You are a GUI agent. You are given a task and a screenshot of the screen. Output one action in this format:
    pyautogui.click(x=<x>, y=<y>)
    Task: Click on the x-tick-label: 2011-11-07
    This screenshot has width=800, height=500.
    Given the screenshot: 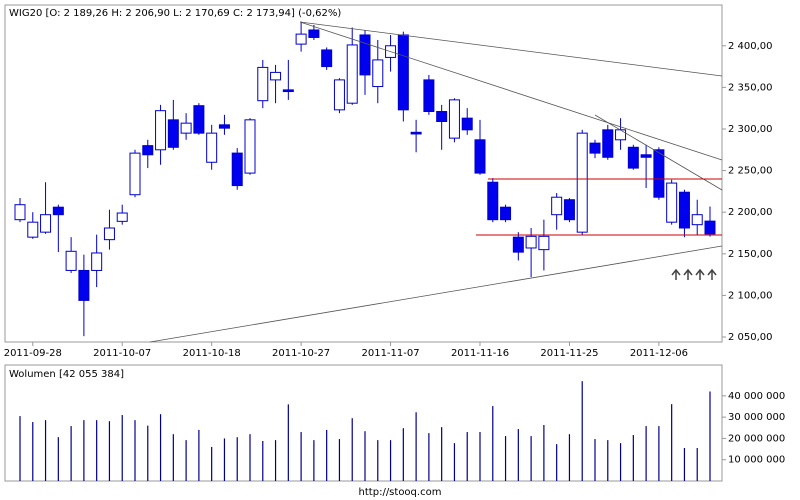 What is the action you would take?
    pyautogui.click(x=390, y=353)
    